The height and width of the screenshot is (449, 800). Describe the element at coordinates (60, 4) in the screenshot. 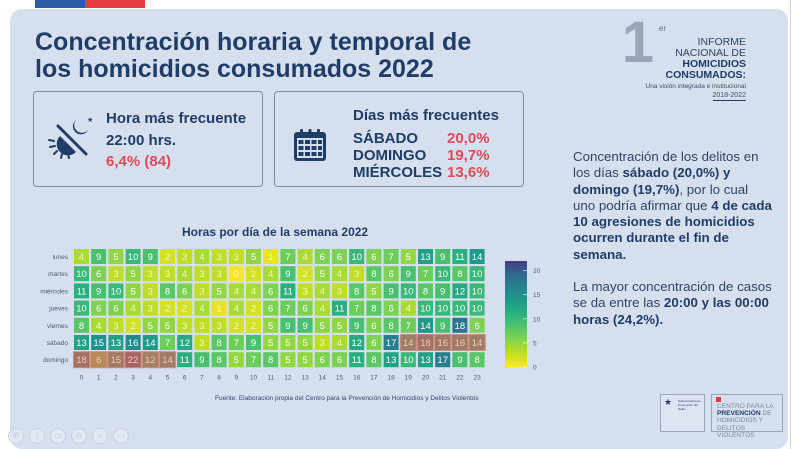

I see `flag-blue` at that location.